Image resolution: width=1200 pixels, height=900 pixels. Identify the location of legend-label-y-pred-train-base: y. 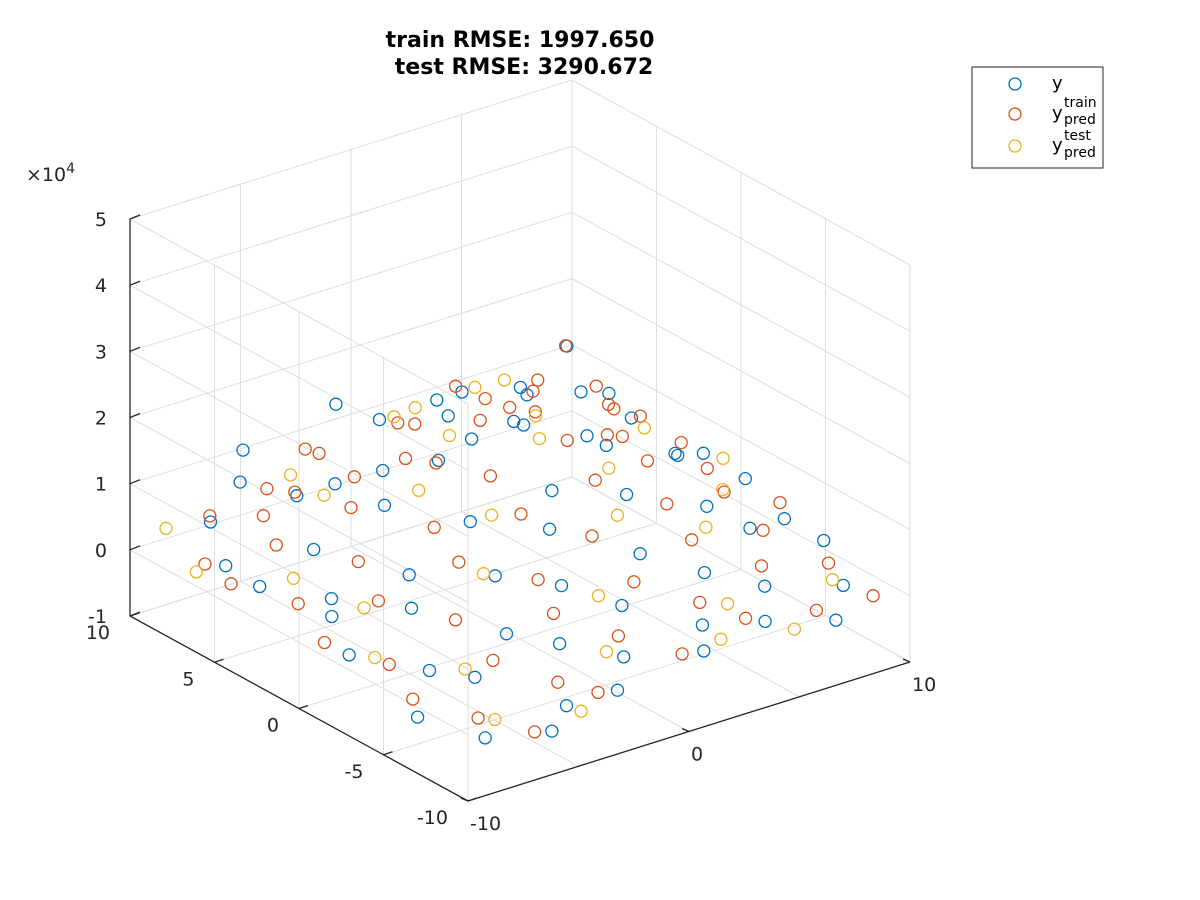
(1057, 113).